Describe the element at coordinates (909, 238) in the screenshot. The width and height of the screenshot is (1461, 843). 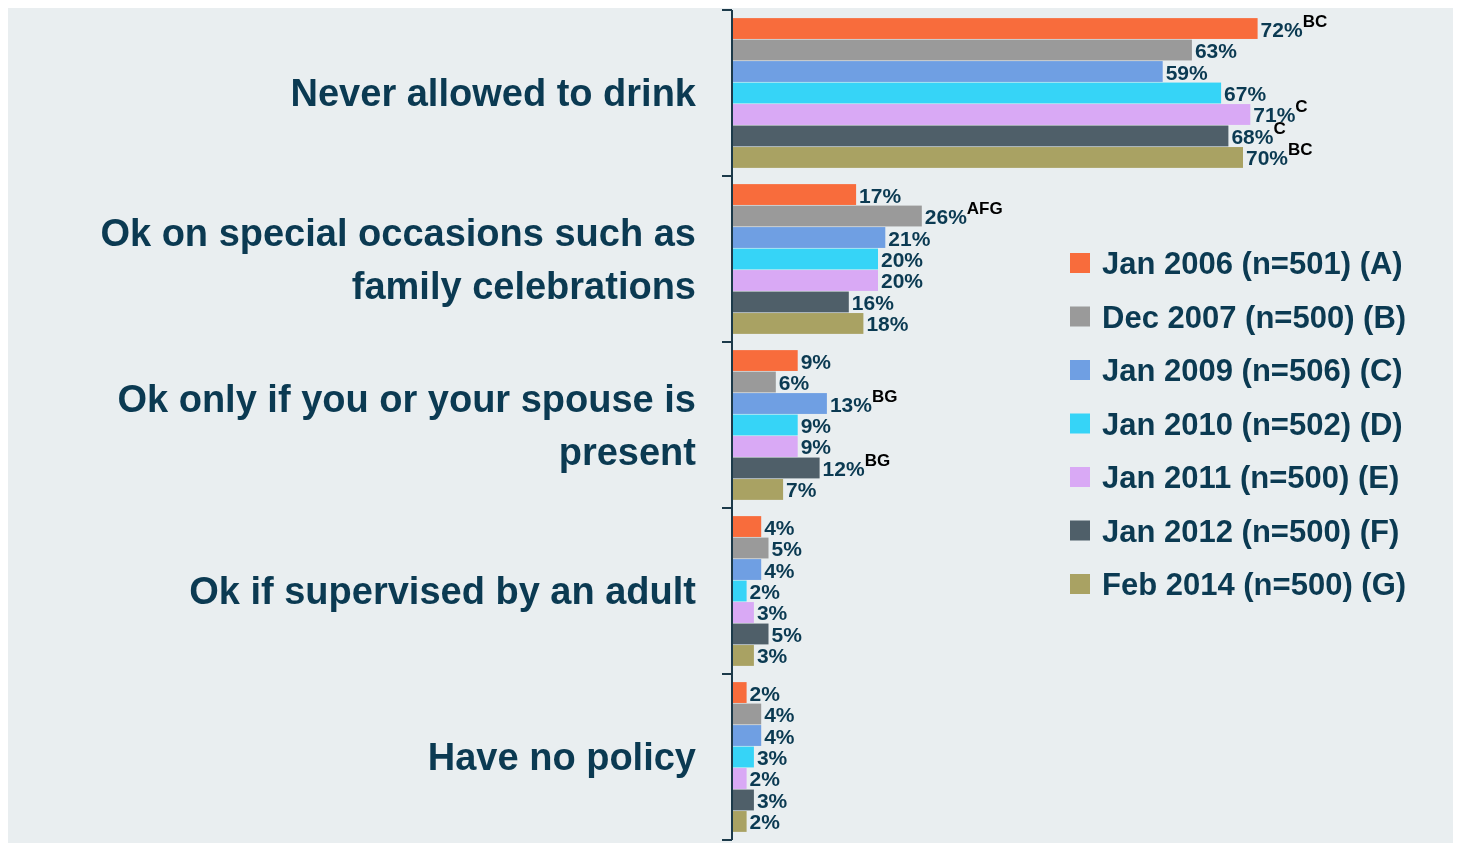
I see `data-label: 21%` at that location.